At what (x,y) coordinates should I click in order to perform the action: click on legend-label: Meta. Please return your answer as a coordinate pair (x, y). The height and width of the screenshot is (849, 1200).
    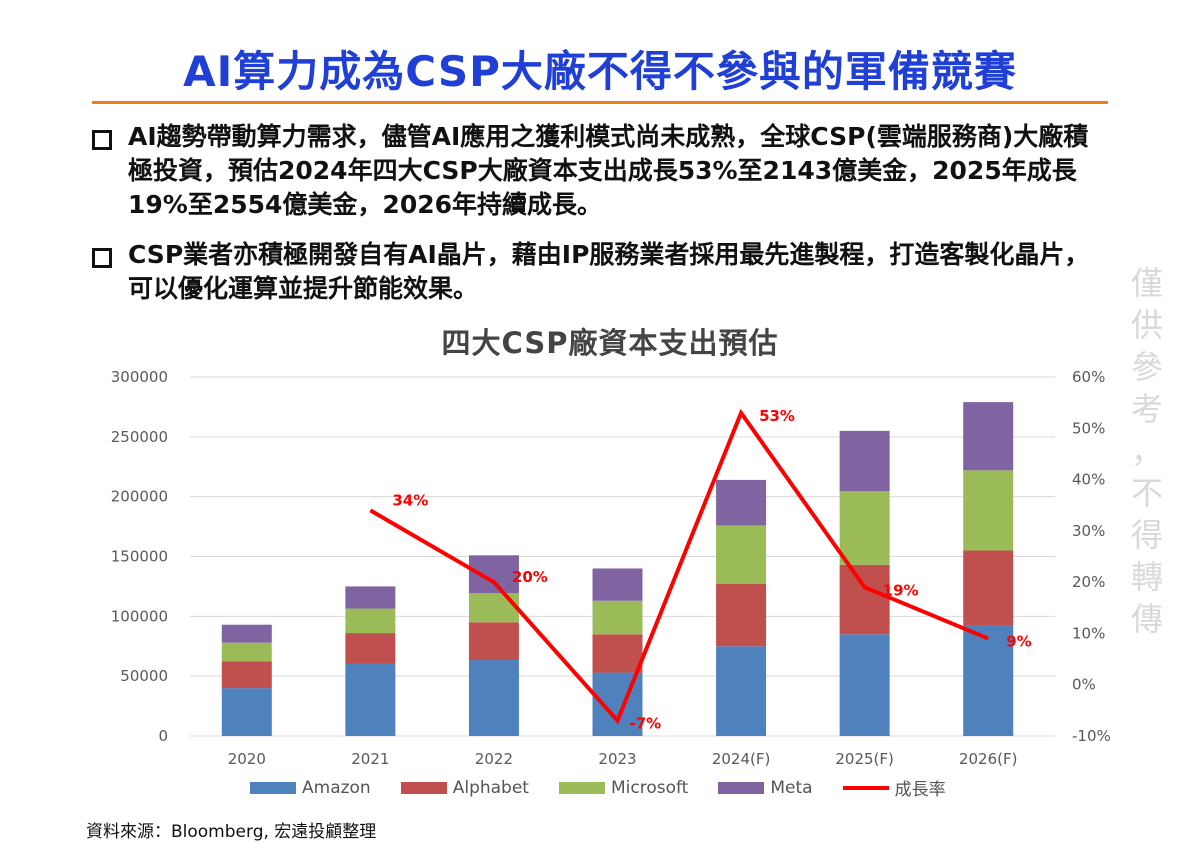
    Looking at the image, I should click on (791, 787).